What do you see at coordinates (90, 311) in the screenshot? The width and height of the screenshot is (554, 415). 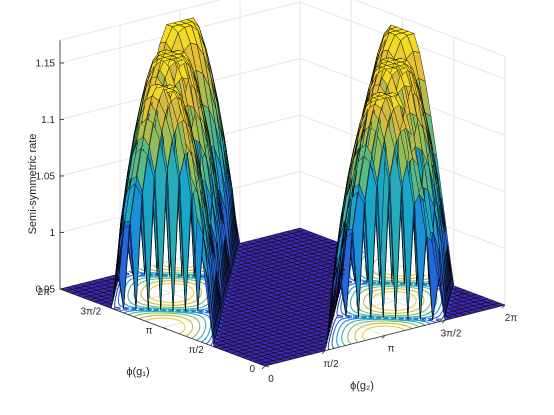 I see `x-tick-label: 3π/2` at bounding box center [90, 311].